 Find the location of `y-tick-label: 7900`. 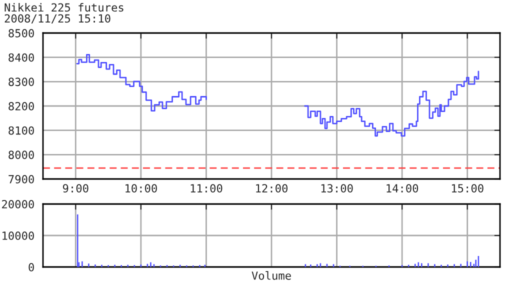

y-tick-label: 7900 is located at coordinates (21, 179).